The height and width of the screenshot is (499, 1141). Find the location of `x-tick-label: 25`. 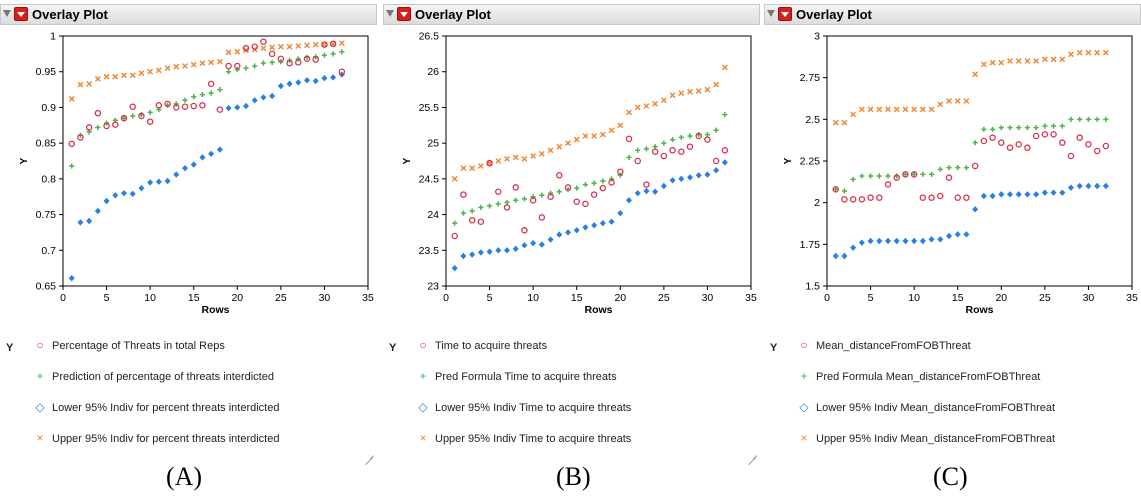

x-tick-label: 25 is located at coordinates (281, 298).